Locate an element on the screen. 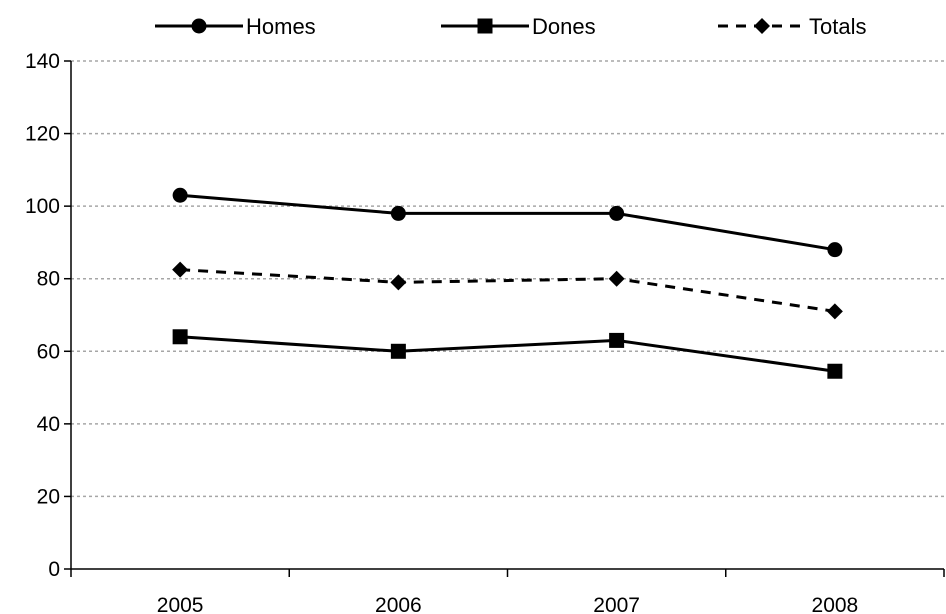  y-tick-label: 140 is located at coordinates (42, 61).